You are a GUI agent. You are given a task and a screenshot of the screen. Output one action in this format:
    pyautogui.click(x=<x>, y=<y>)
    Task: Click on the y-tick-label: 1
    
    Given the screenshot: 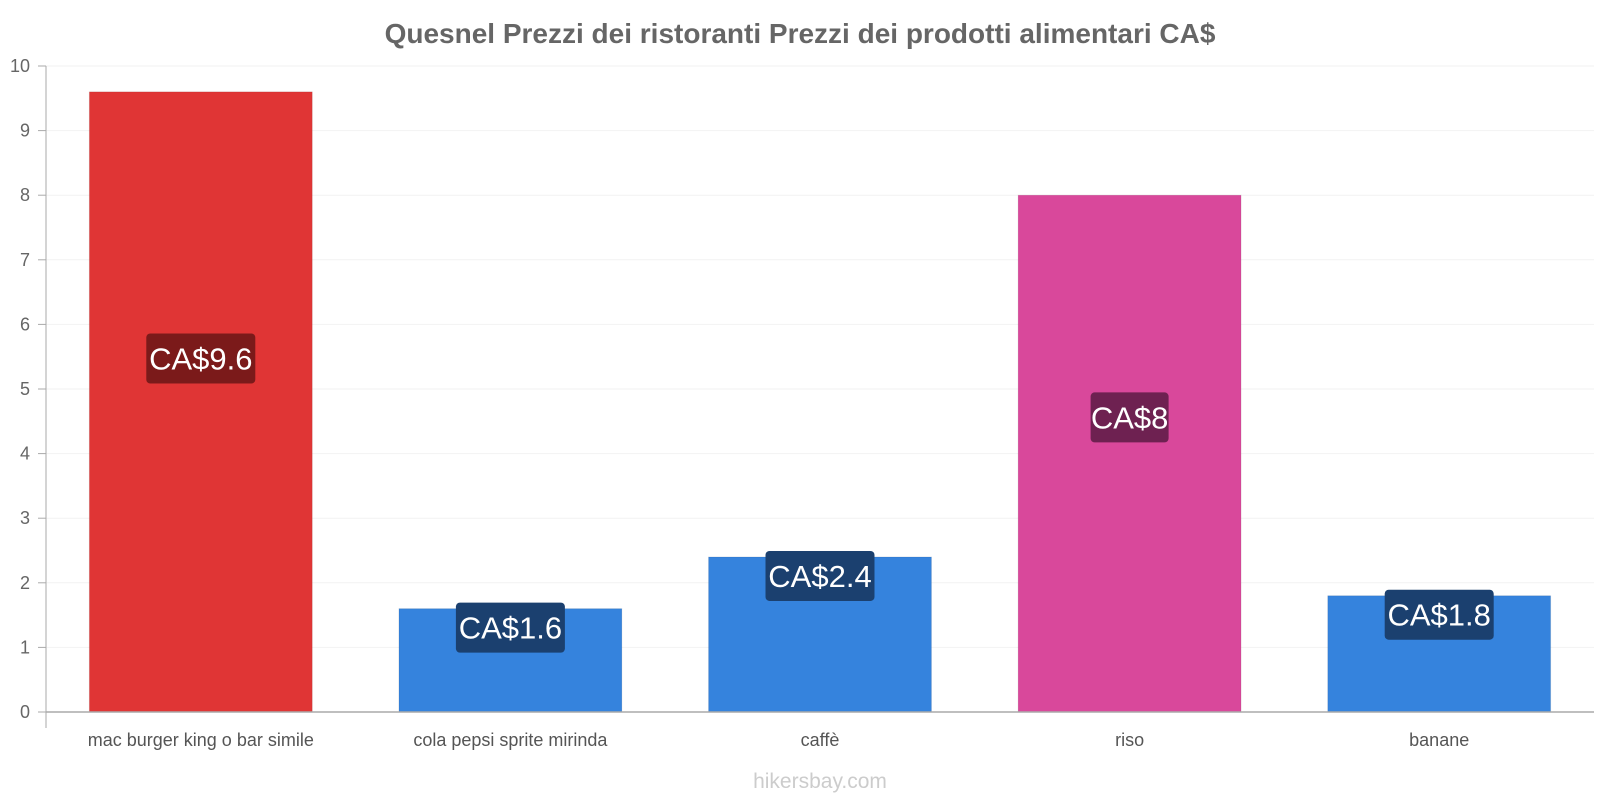 What is the action you would take?
    pyautogui.click(x=25, y=647)
    